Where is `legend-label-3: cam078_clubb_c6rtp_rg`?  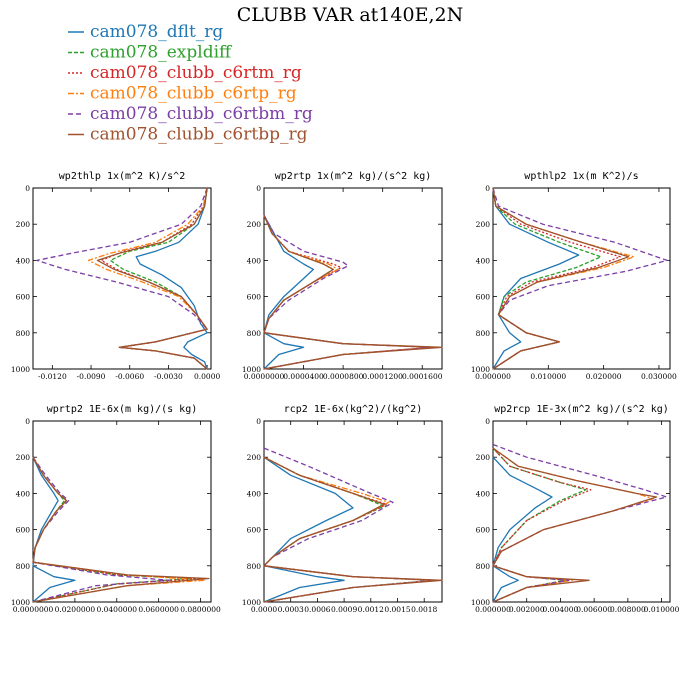 legend-label-3: cam078_clubb_c6rtp_rg is located at coordinates (193, 94).